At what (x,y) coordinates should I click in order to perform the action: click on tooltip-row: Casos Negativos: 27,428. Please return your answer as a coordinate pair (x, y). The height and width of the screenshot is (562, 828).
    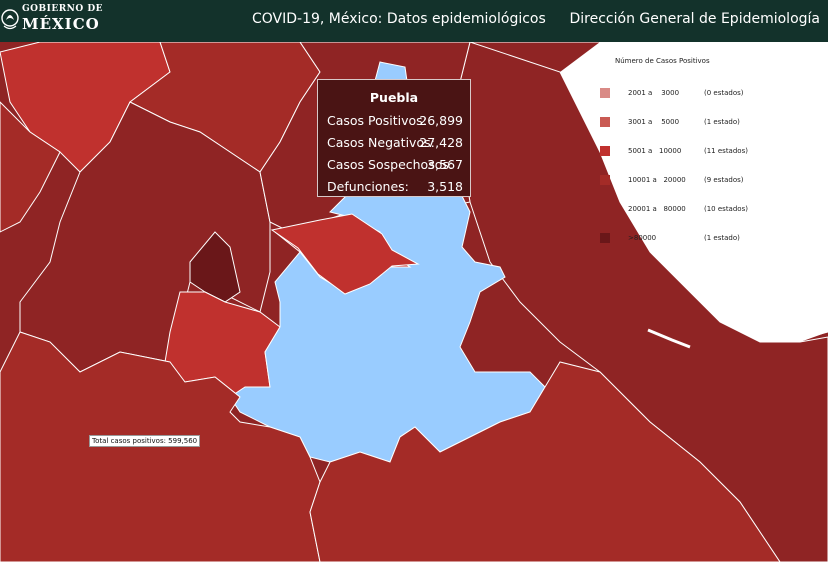
    Looking at the image, I should click on (395, 144).